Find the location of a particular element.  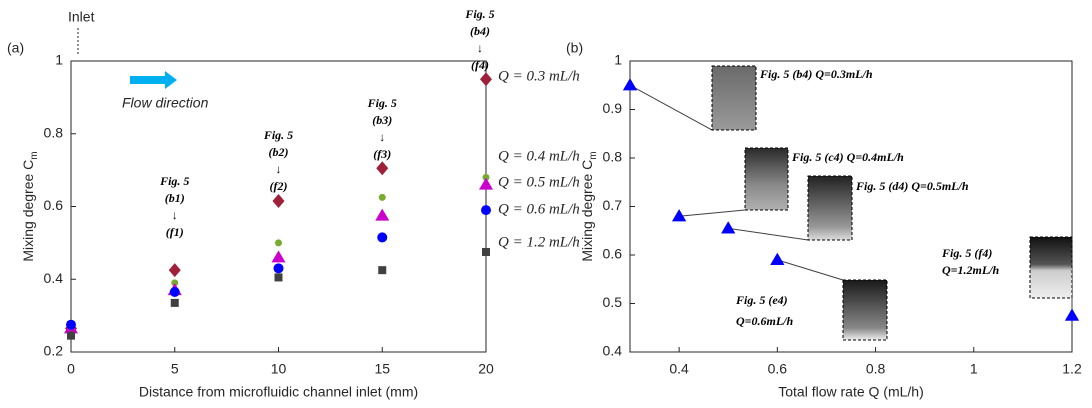

flow-label: Flow direction is located at coordinates (165, 103).